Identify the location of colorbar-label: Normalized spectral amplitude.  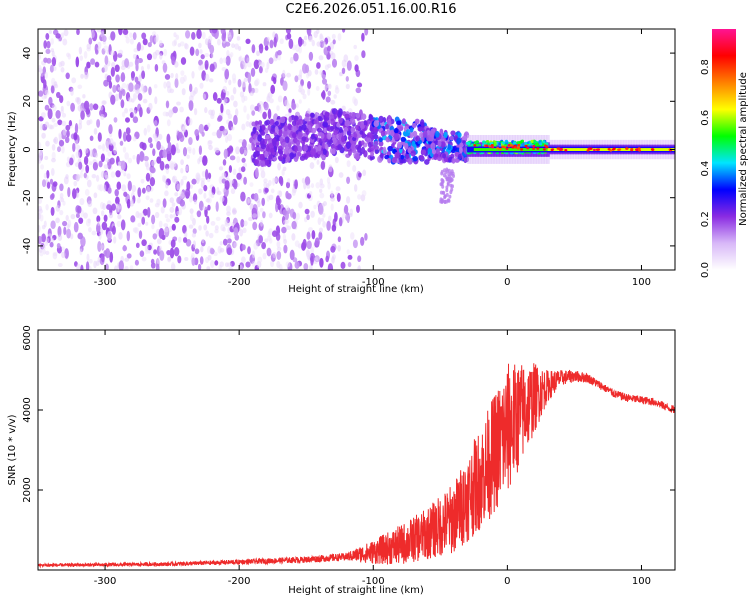
(743, 149).